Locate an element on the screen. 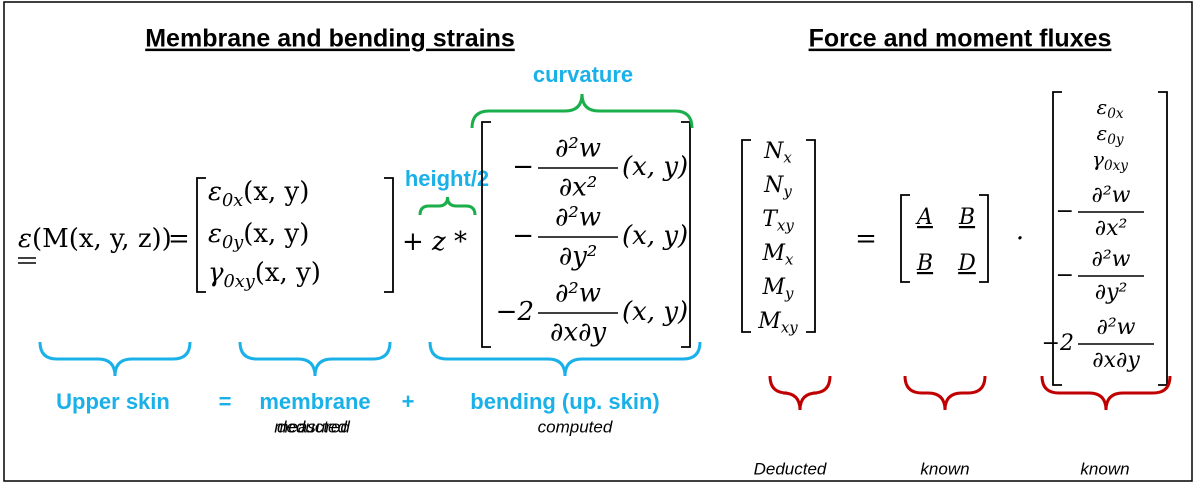 The image size is (1198, 484). math-term: ε(M(x, y, z)) is located at coordinates (95, 239).